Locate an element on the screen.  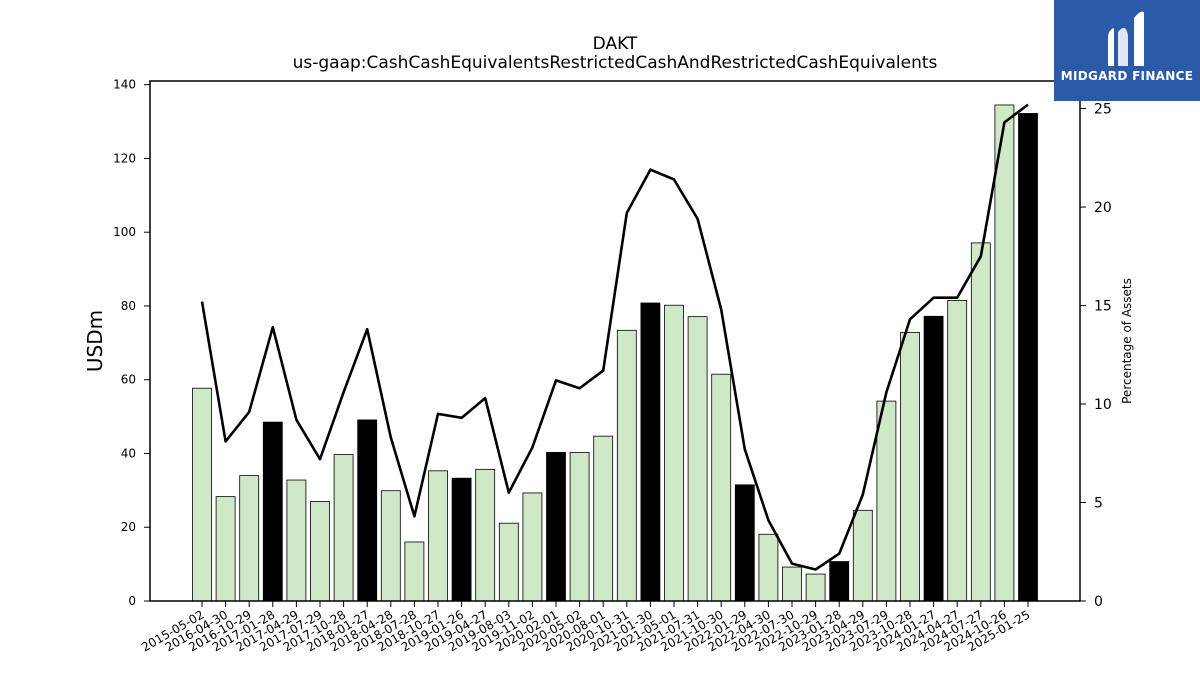
y2-tick-label: 10 is located at coordinates (1103, 405).